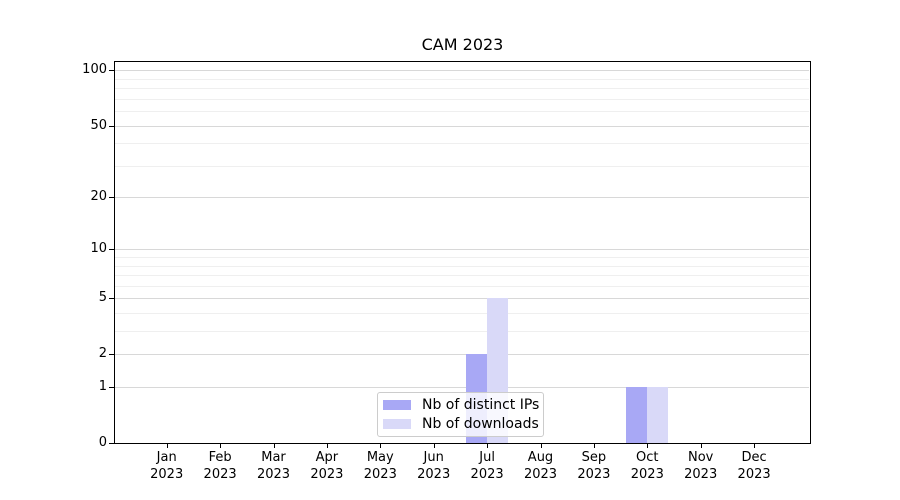 This screenshot has width=900, height=500. Describe the element at coordinates (94, 70) in the screenshot. I see `y-tick-label: 100` at that location.